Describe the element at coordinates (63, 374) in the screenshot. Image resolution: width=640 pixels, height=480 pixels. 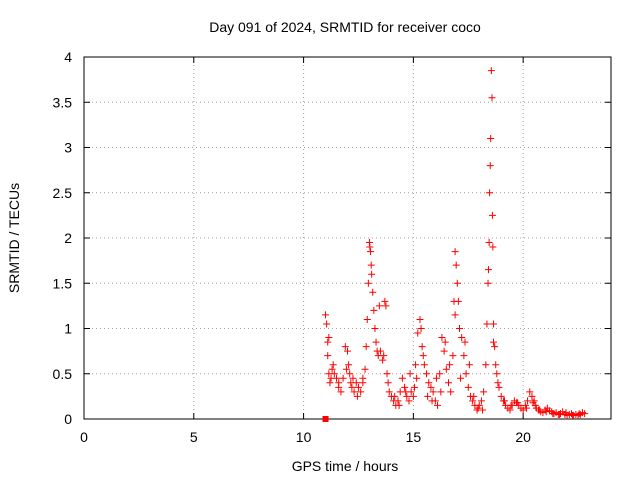
I see `y-tick-label: 0.5` at that location.